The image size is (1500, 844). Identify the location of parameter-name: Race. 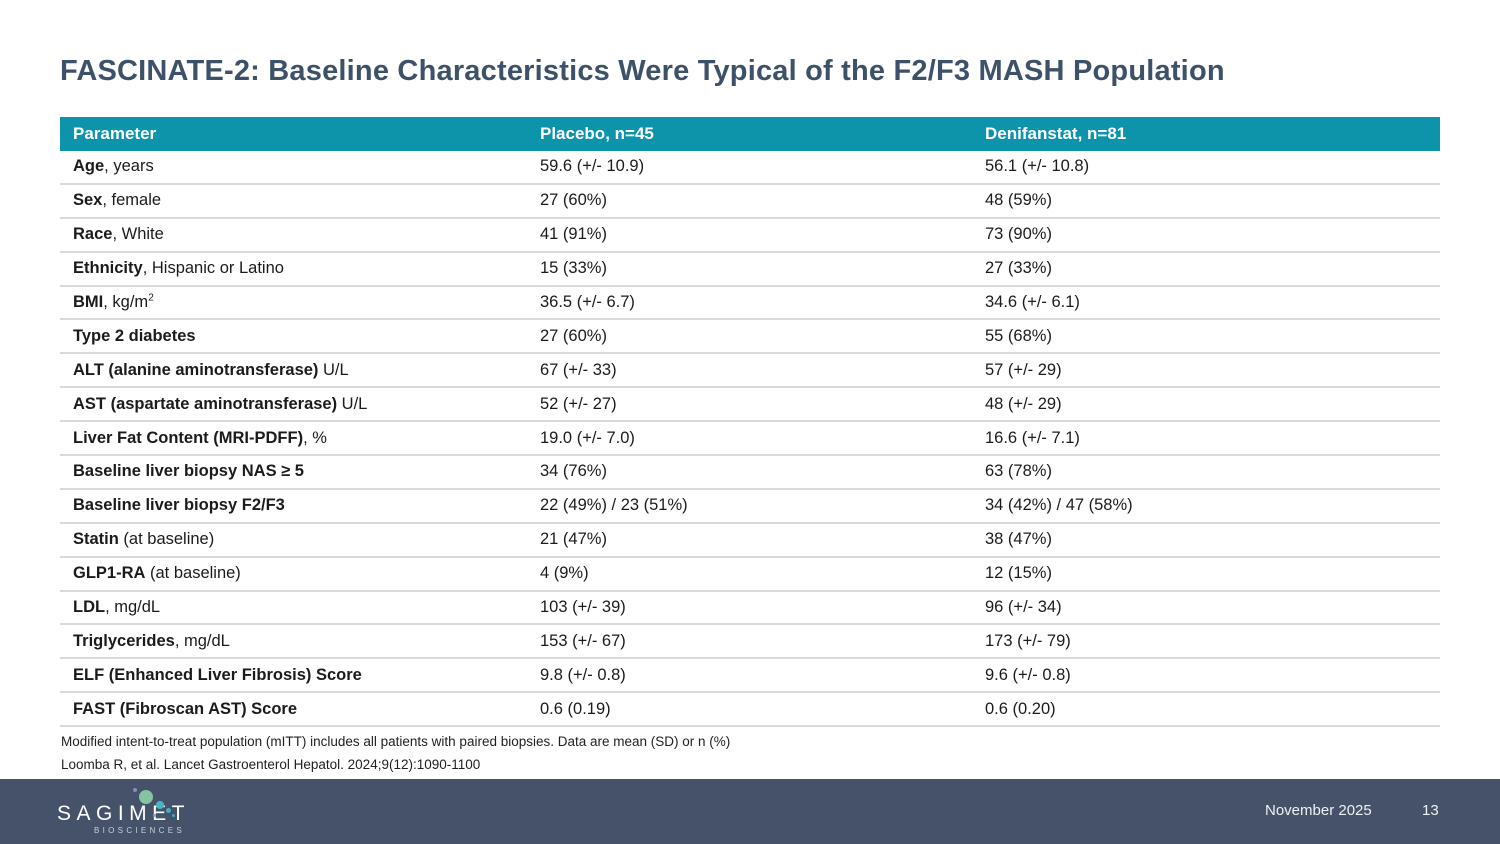
(93, 234).